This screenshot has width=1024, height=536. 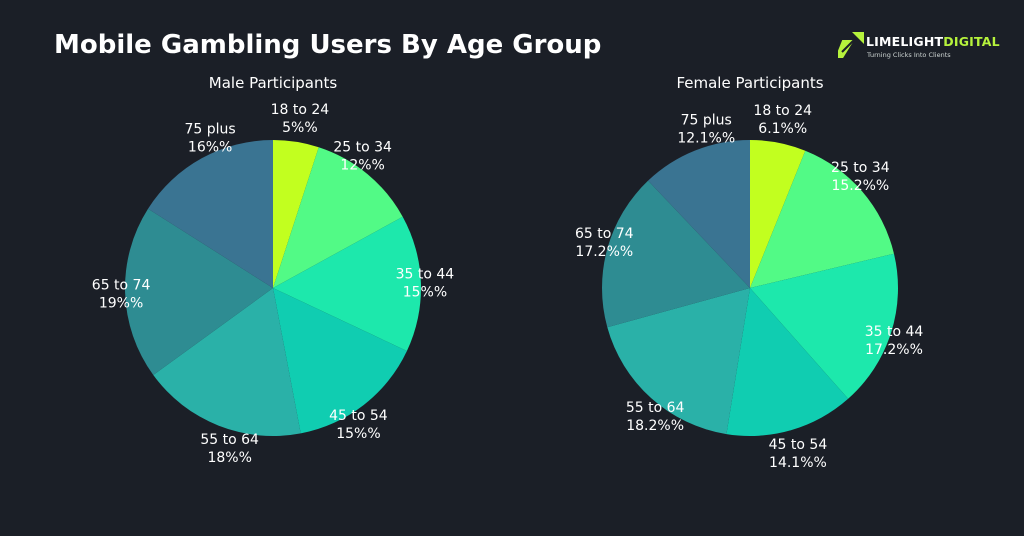 What do you see at coordinates (782, 129) in the screenshot?
I see `slice-value: 6.1%%` at bounding box center [782, 129].